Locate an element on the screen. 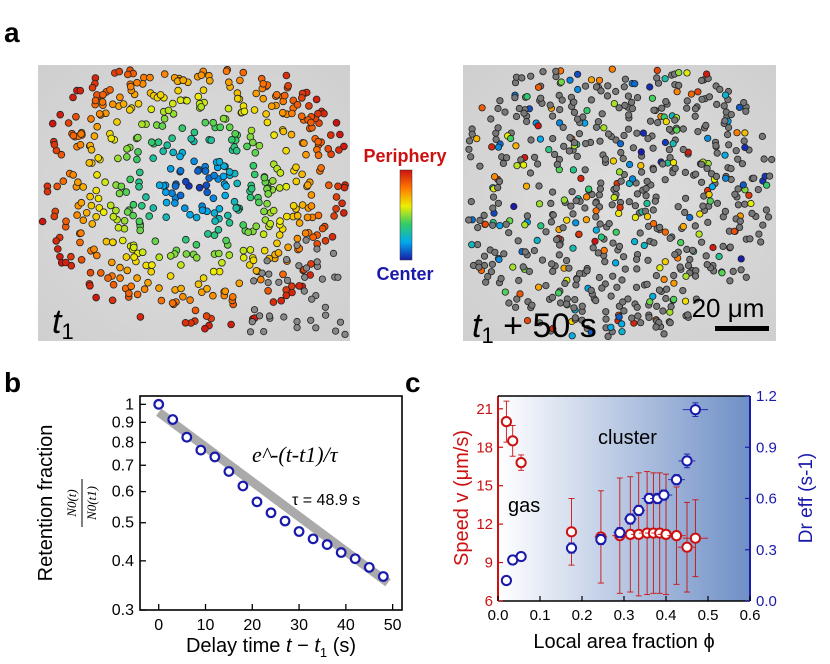 The image size is (830, 664). x-tick-label: 0.6 is located at coordinates (750, 615).